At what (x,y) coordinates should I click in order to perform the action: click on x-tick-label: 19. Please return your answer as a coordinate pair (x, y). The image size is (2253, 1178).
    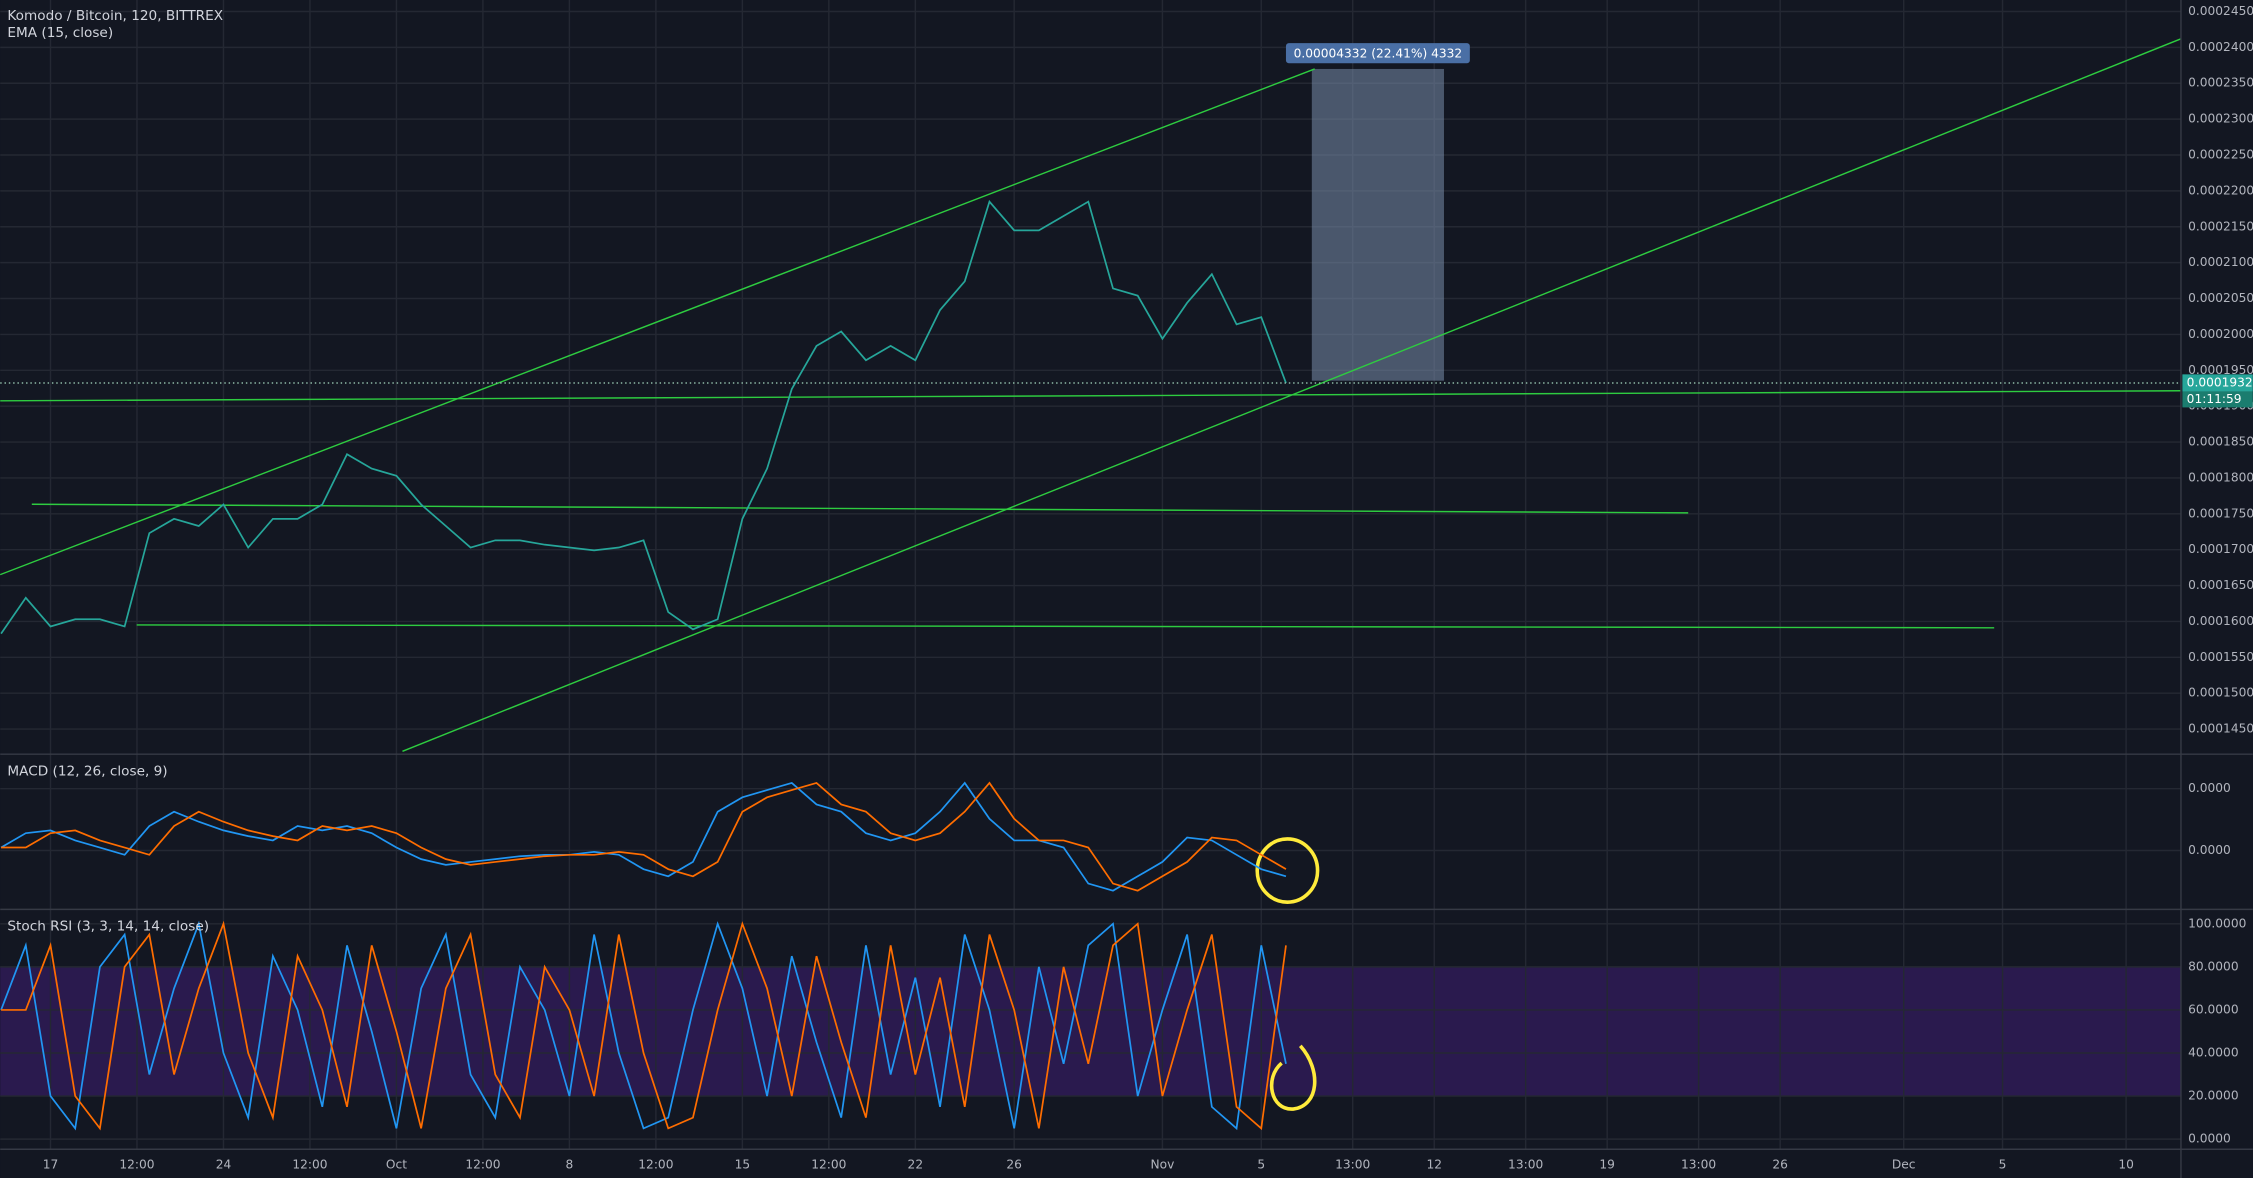
    Looking at the image, I should click on (1607, 1165).